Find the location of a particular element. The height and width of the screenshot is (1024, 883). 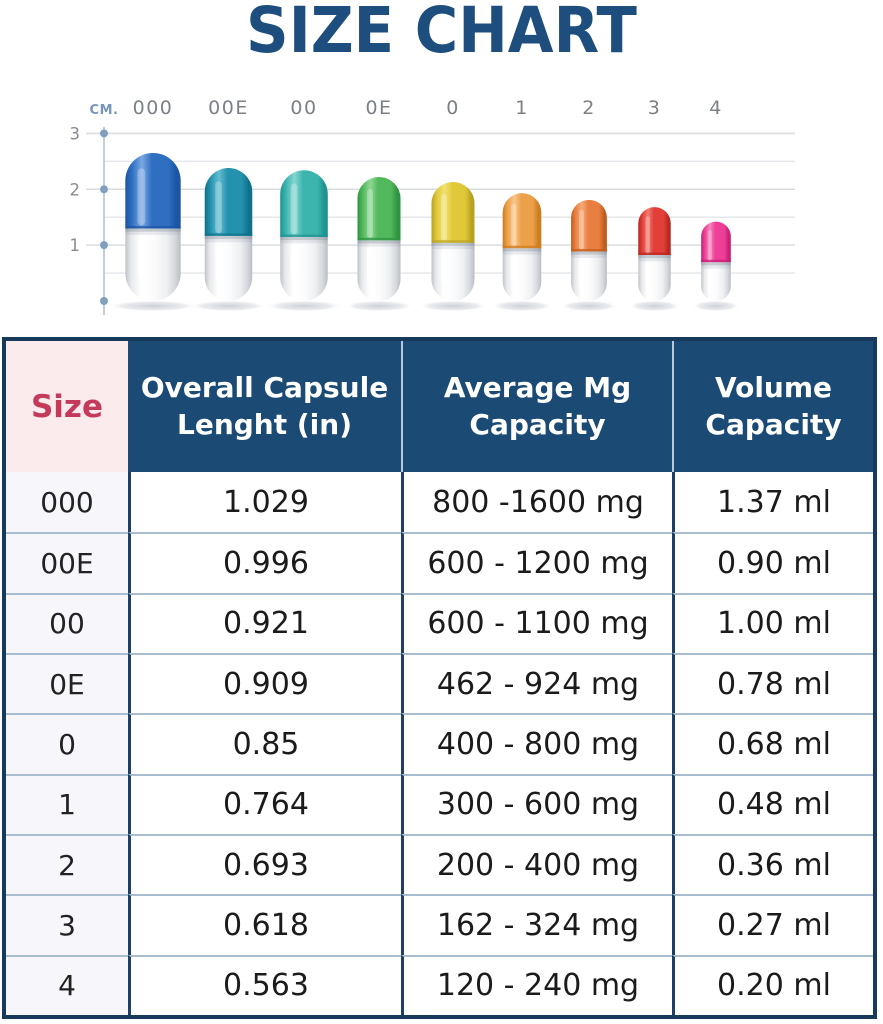

cell-1-volume: 0.48 ml is located at coordinates (772, 803).